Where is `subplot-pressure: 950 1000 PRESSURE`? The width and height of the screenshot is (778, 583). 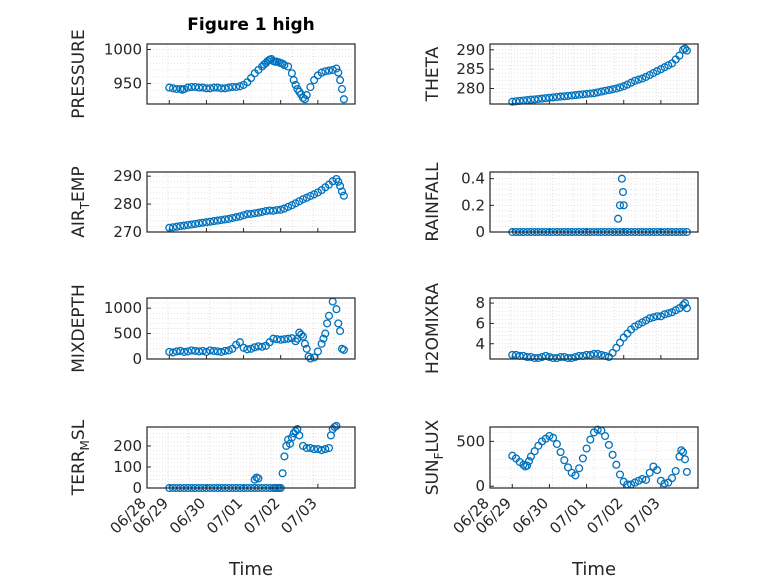 subplot-pressure: 950 1000 PRESSURE is located at coordinates (212, 74).